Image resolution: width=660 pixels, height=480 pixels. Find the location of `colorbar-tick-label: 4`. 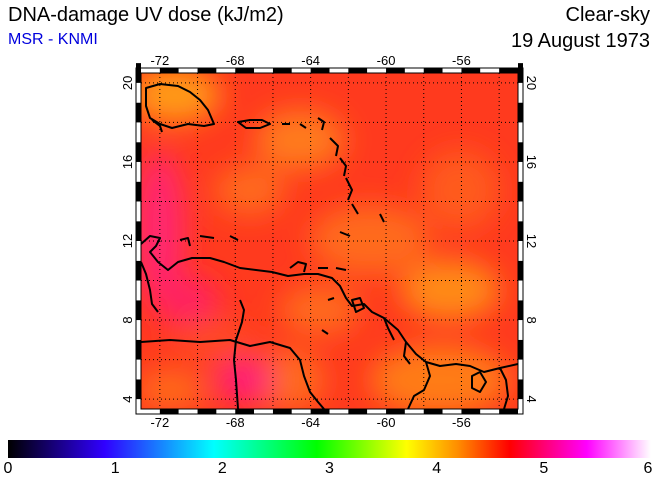

colorbar-tick-label: 4 is located at coordinates (437, 468).